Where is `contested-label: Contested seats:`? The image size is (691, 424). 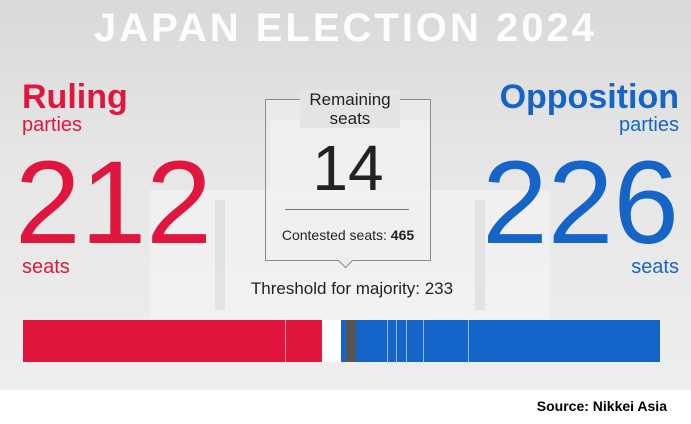
contested-label: Contested seats: is located at coordinates (334, 235).